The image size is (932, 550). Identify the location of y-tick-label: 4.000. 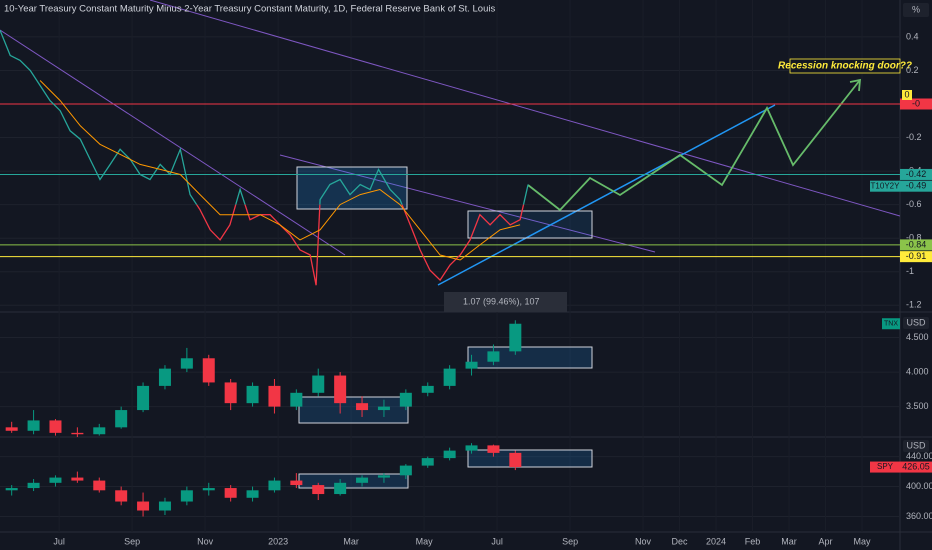
(917, 371).